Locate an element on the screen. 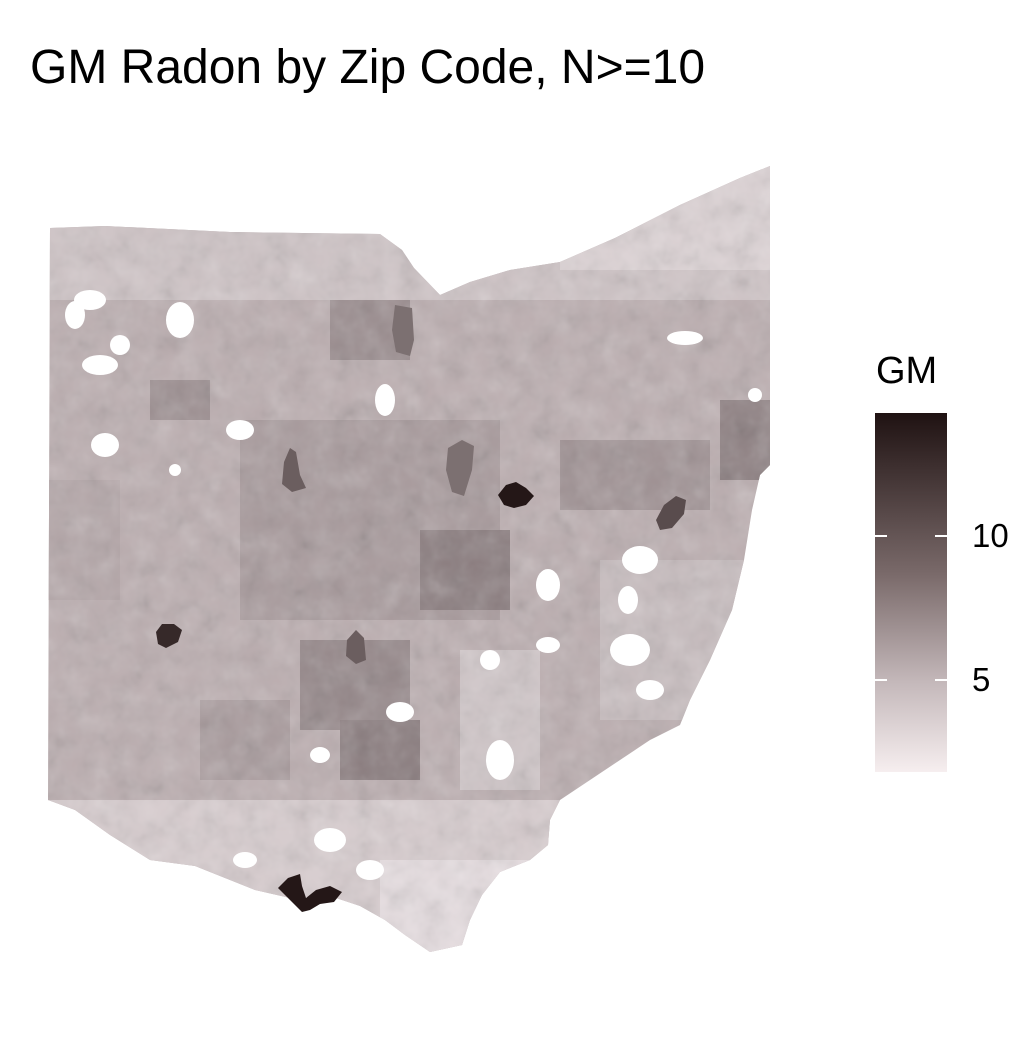 The height and width of the screenshot is (1057, 1035). legend-color-bar is located at coordinates (911, 592).